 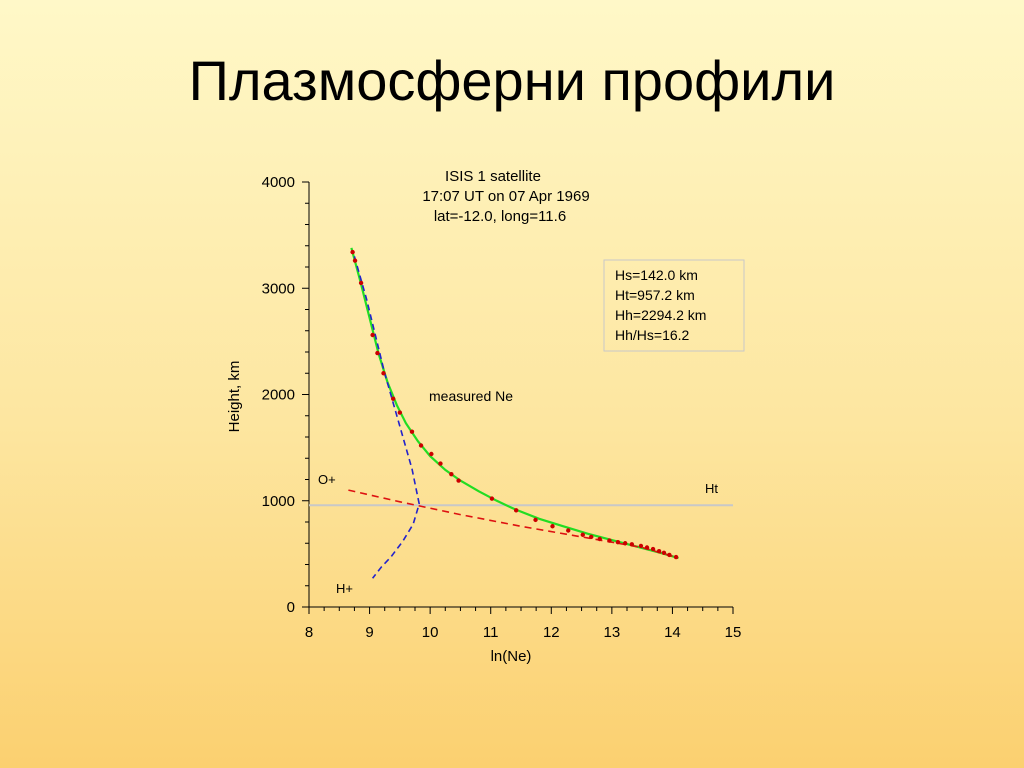 What do you see at coordinates (278, 395) in the screenshot?
I see `y-tick-label: 2000` at bounding box center [278, 395].